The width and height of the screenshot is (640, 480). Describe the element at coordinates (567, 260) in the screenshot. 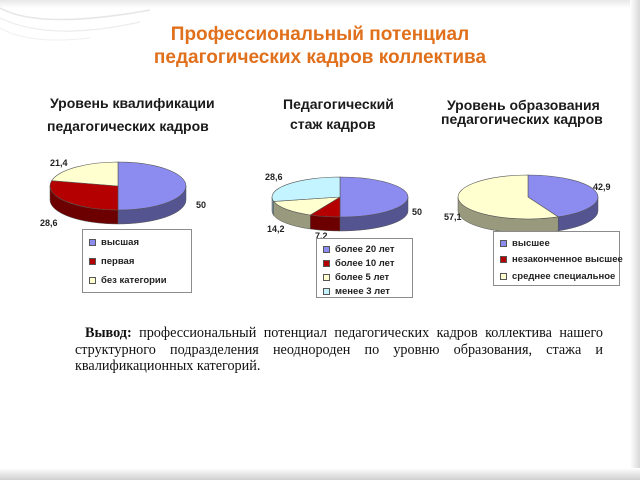

I see `legend-label: незаконченное высшее` at that location.